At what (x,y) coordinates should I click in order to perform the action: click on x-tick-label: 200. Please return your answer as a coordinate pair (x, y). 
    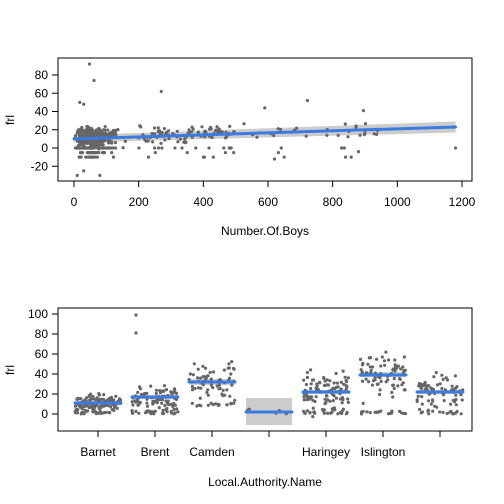
    Looking at the image, I should click on (139, 202).